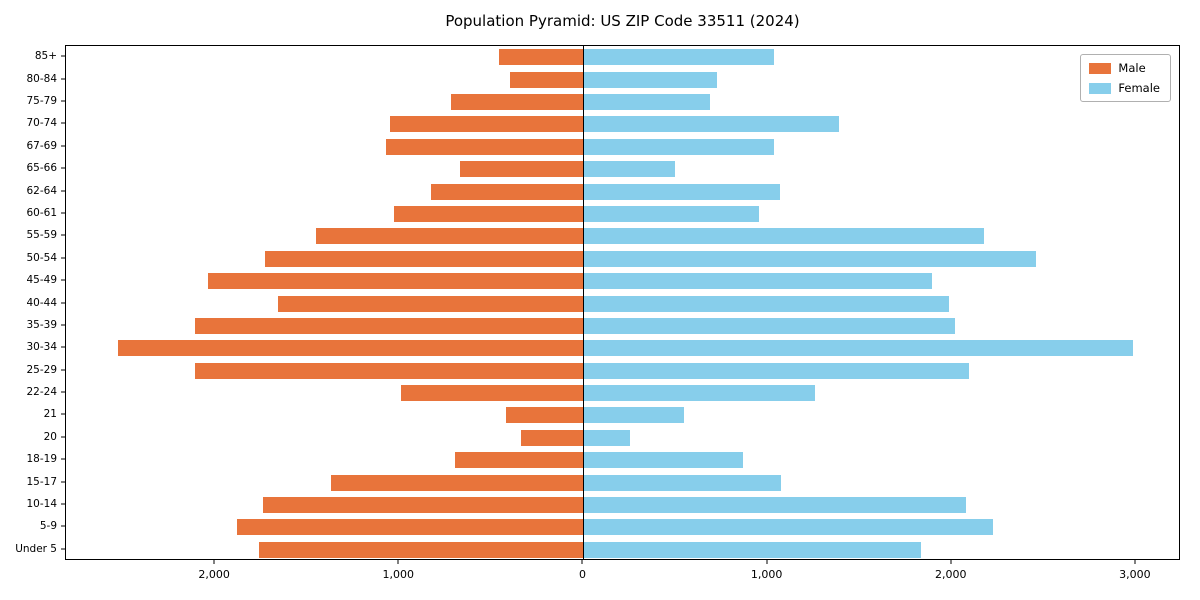  Describe the element at coordinates (41, 504) in the screenshot. I see `y-tick-label-10-14: 10-14` at that location.